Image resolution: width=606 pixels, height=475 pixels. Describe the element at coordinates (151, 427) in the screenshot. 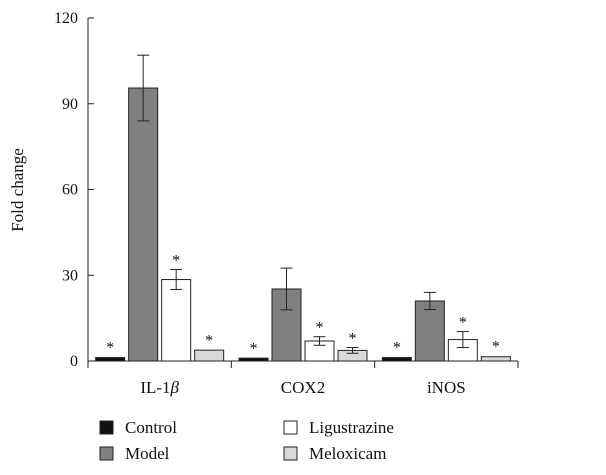

I see `legend-label: Control` at that location.